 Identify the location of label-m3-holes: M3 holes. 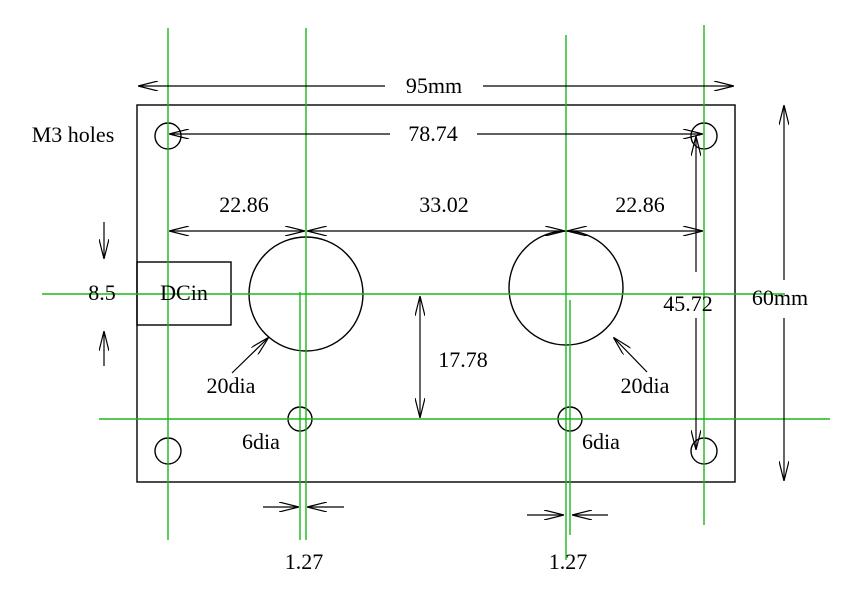
(73, 134).